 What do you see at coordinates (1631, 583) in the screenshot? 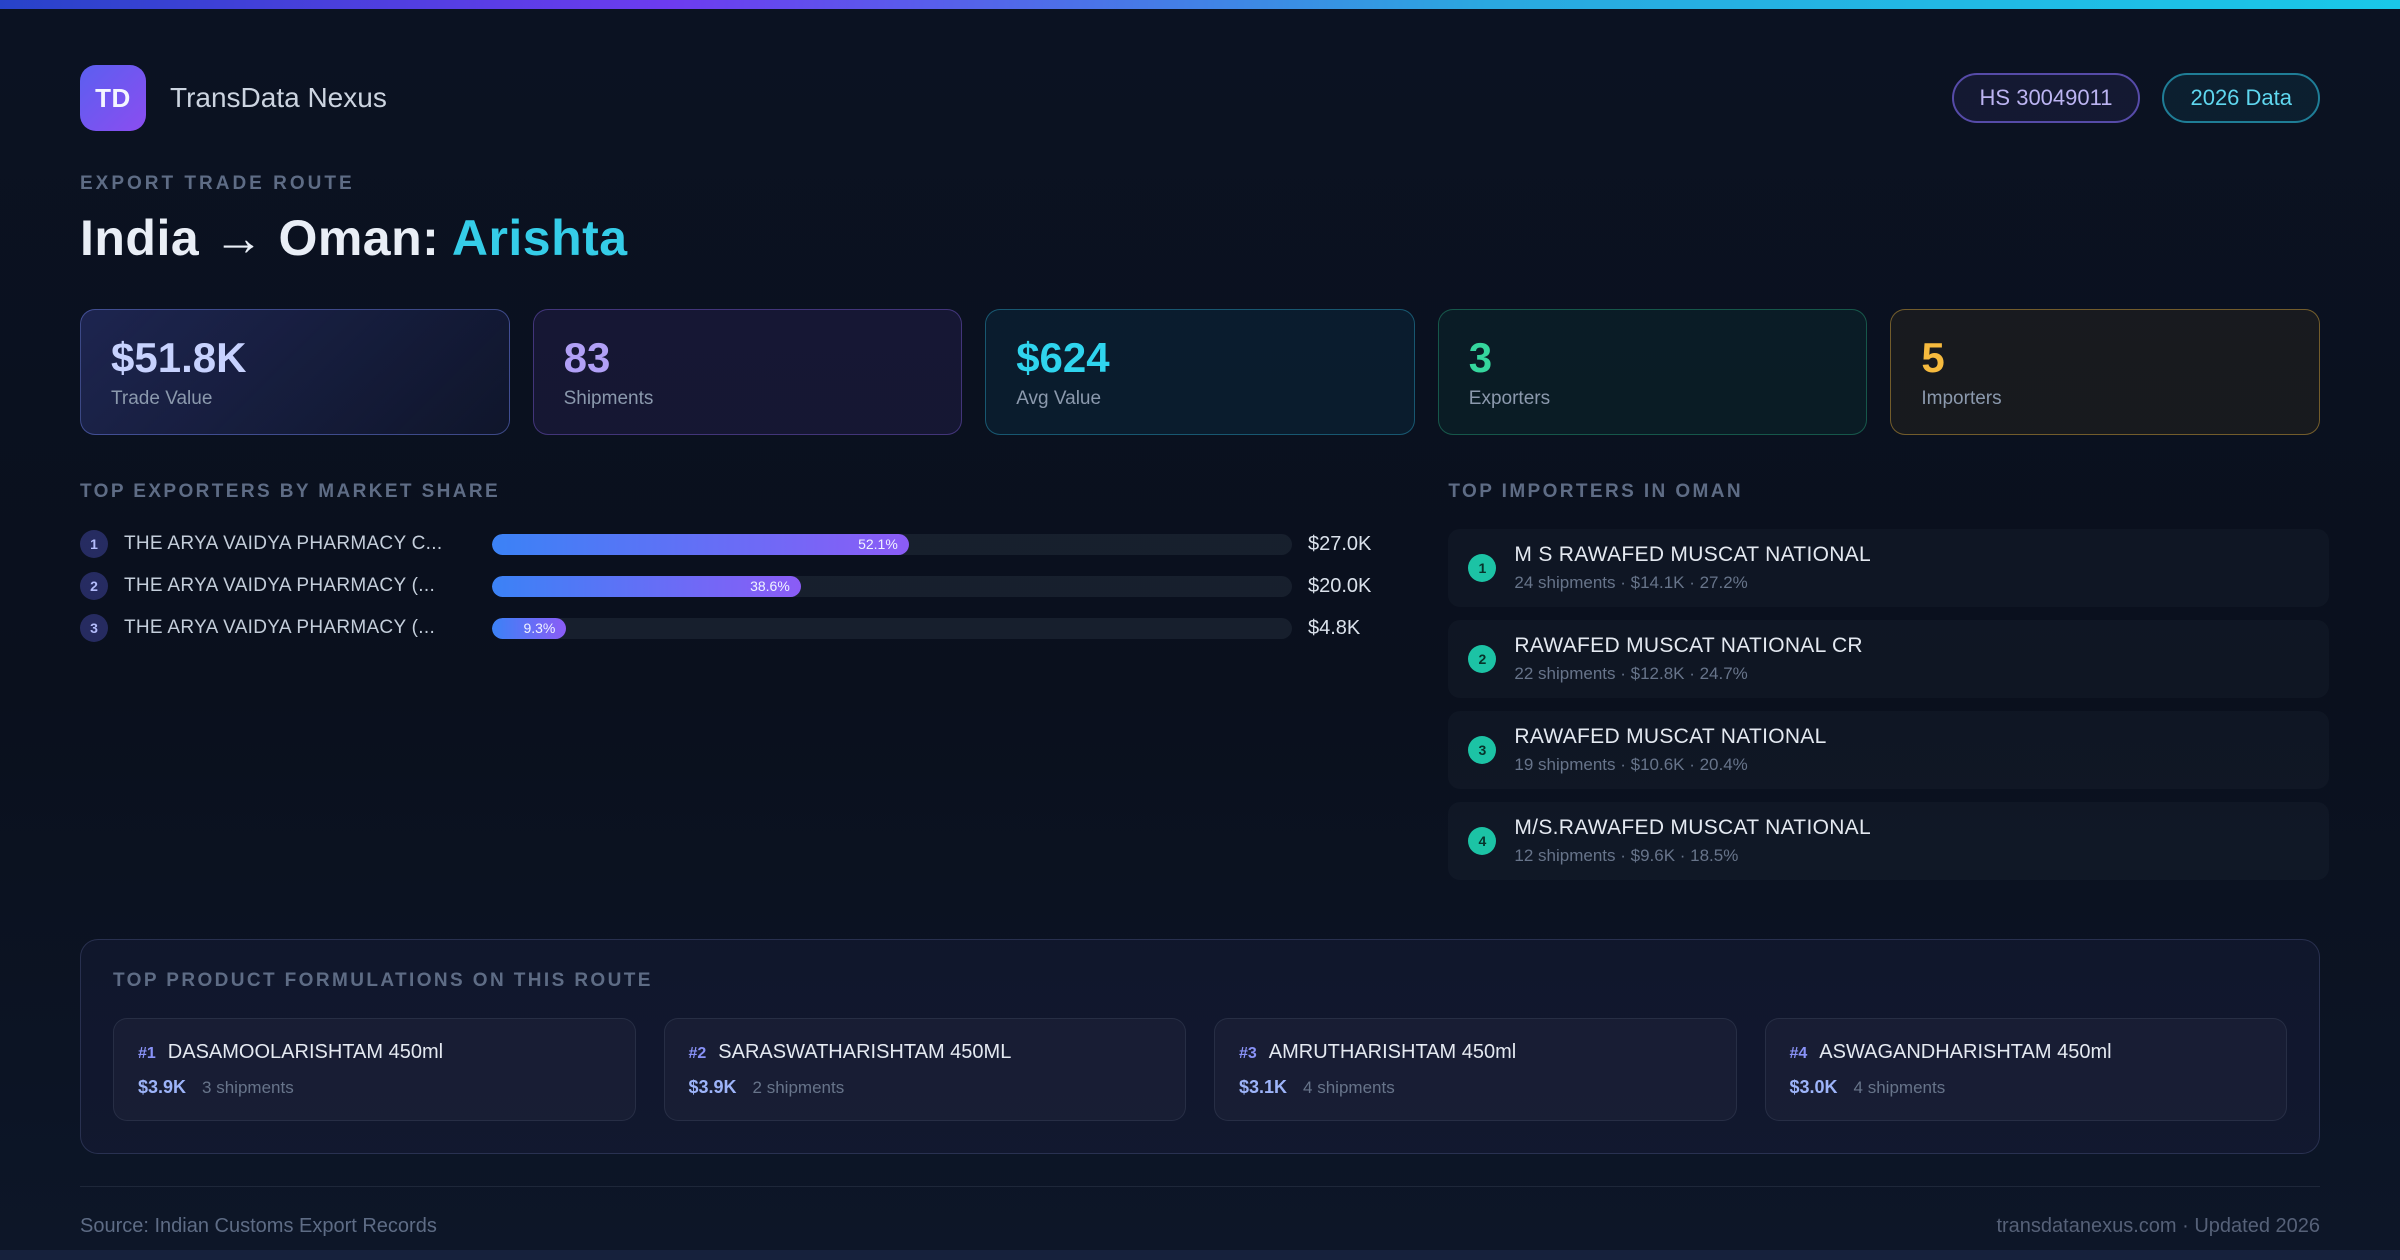
I see `importer-meta: 24 shipments · $14.1K · 27.2%` at bounding box center [1631, 583].